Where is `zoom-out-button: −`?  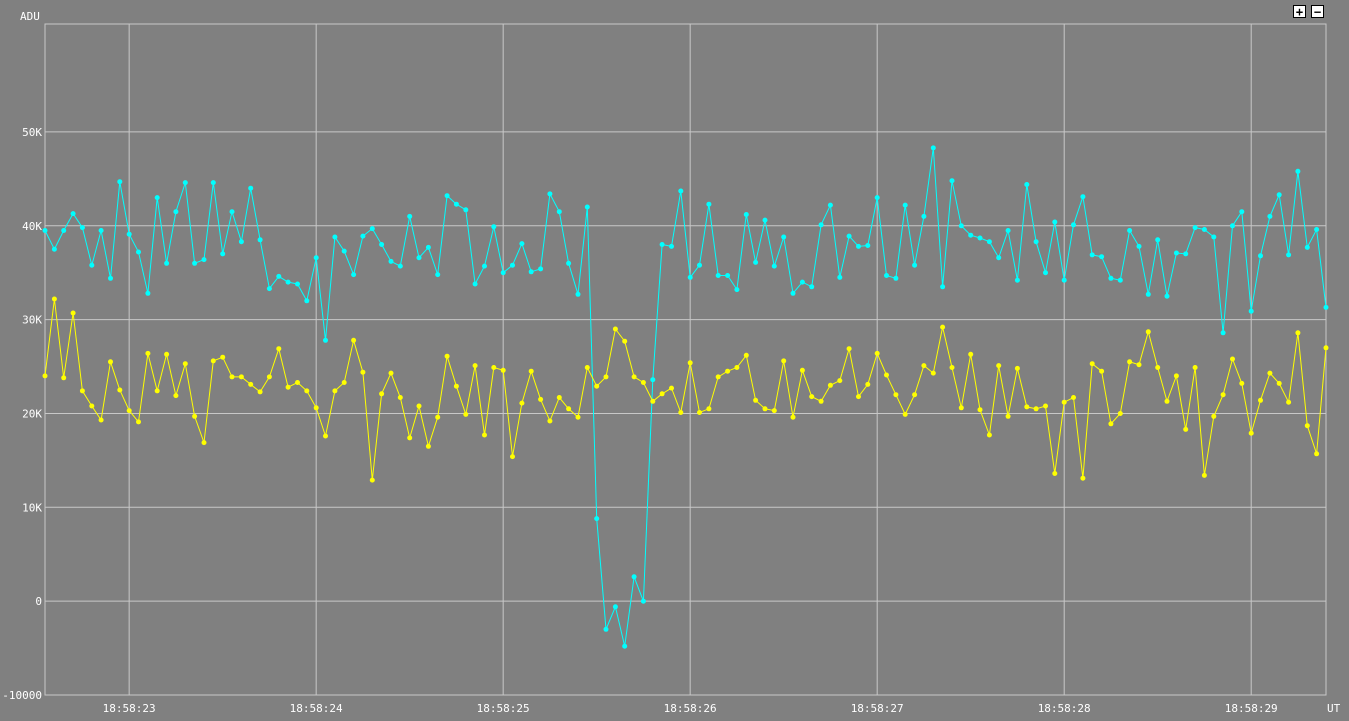
zoom-out-button: − is located at coordinates (1317, 11).